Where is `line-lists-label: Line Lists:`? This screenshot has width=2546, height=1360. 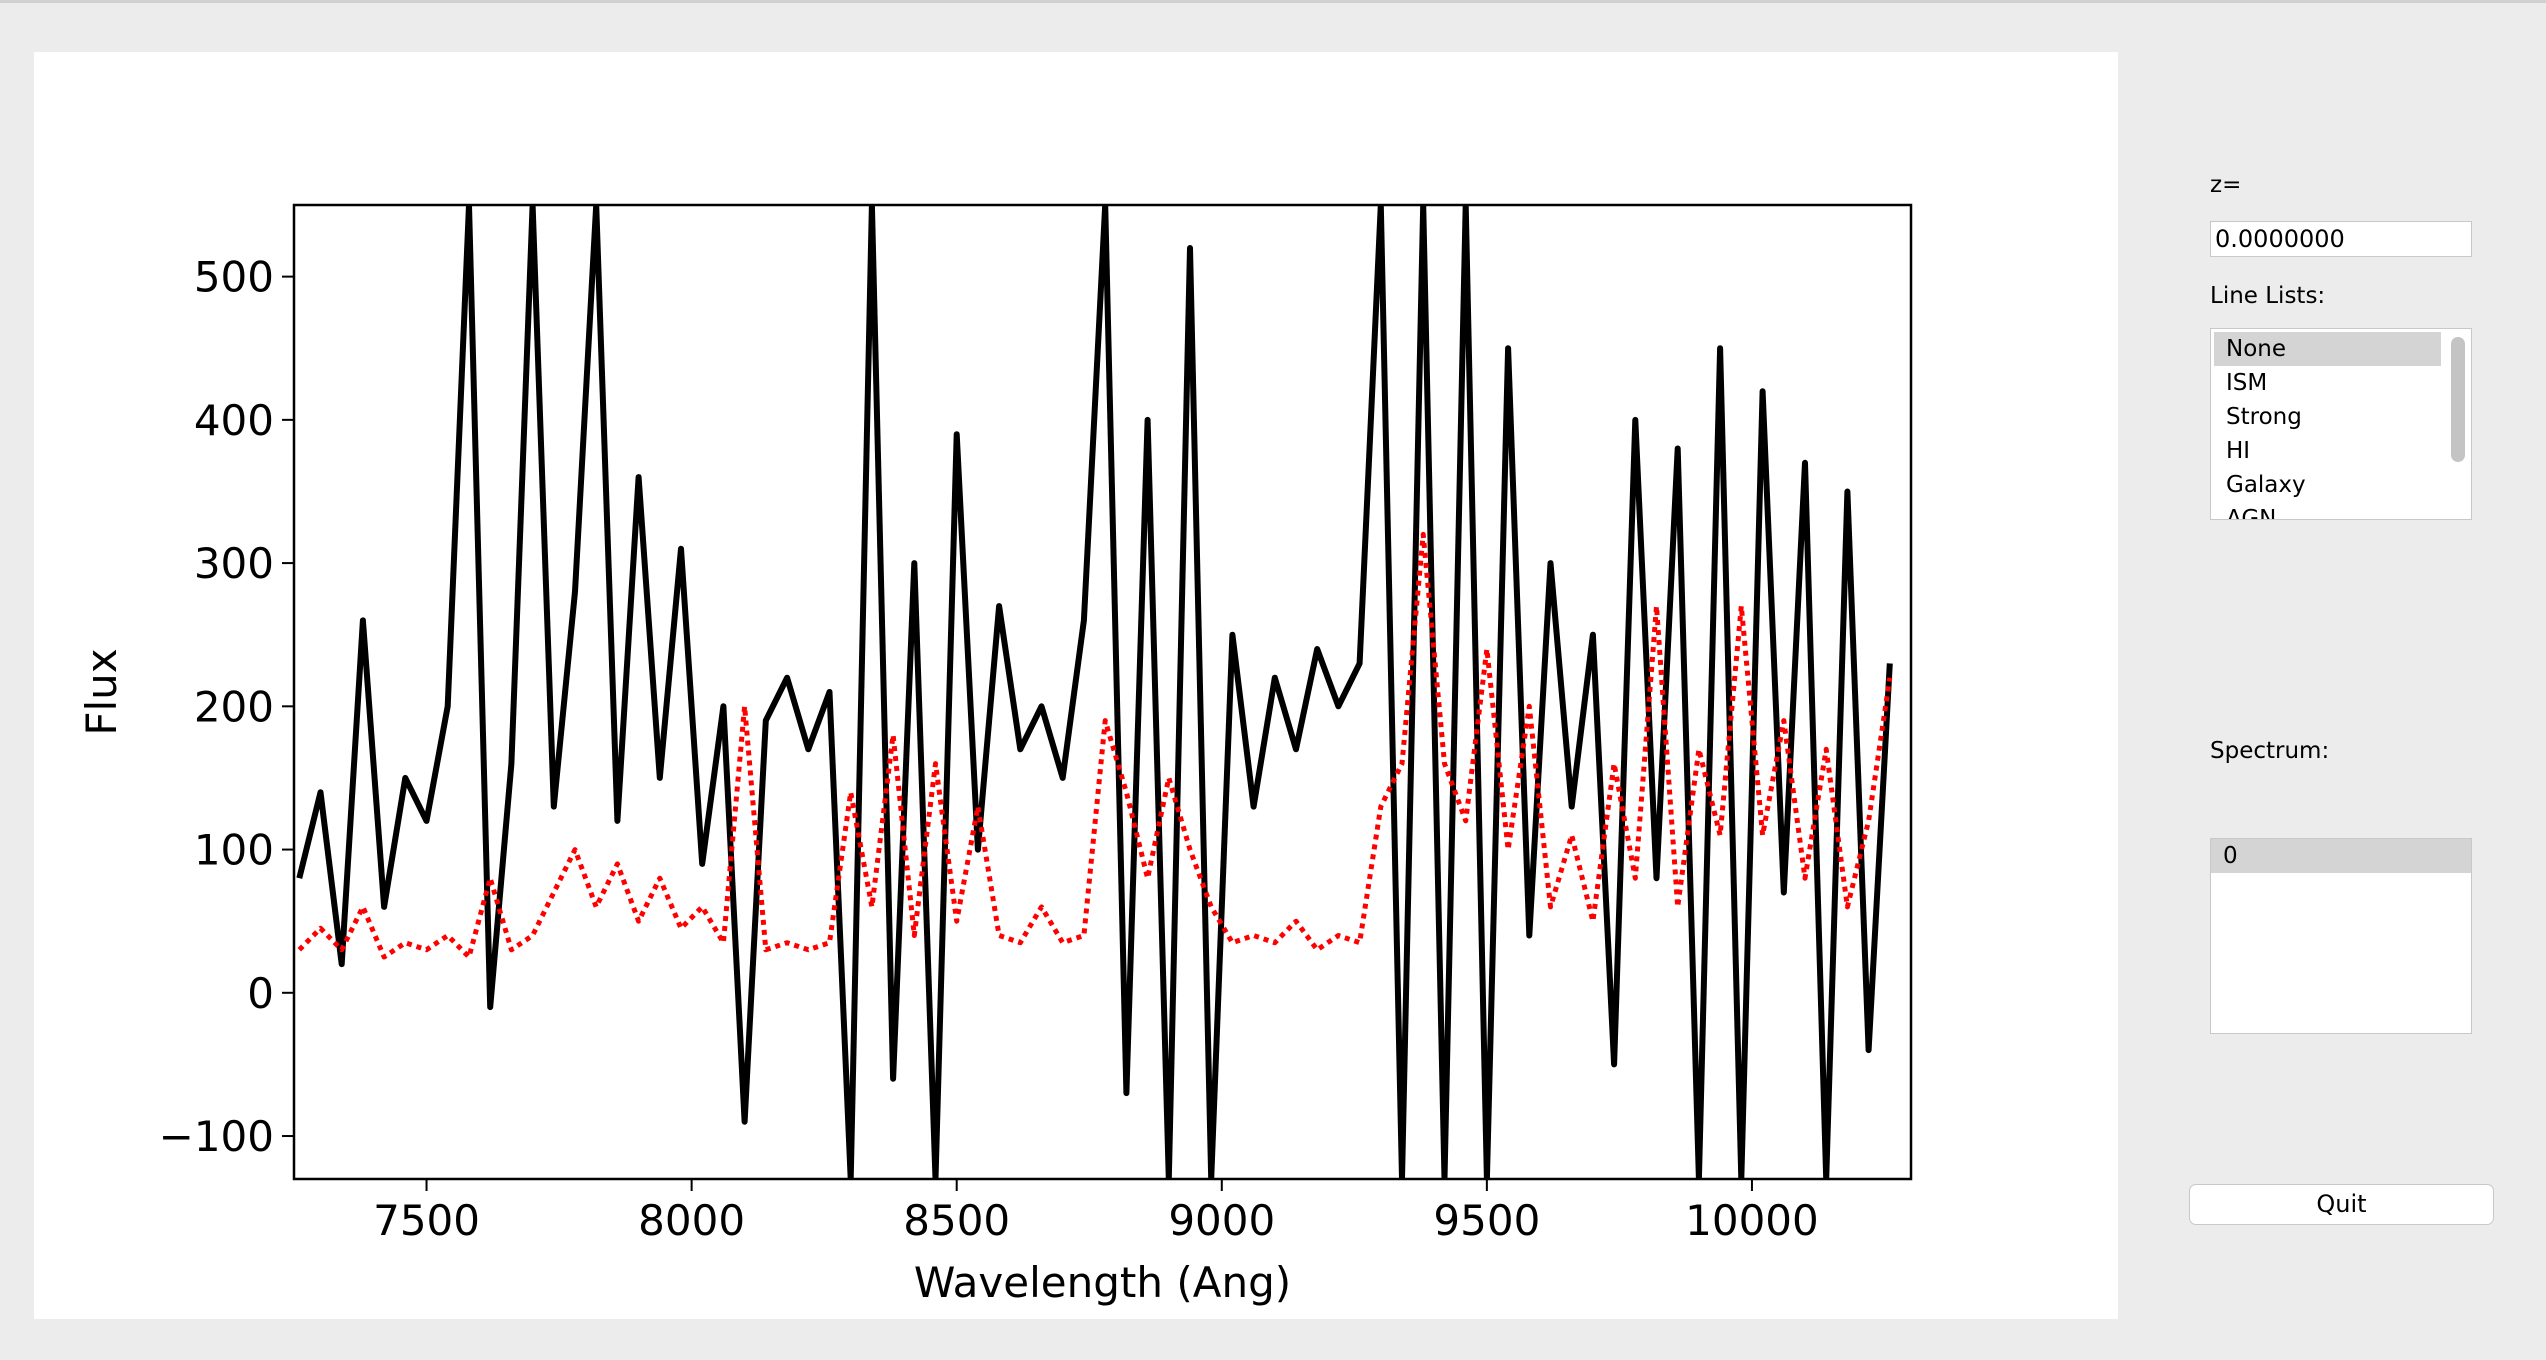 line-lists-label: Line Lists: is located at coordinates (2268, 296).